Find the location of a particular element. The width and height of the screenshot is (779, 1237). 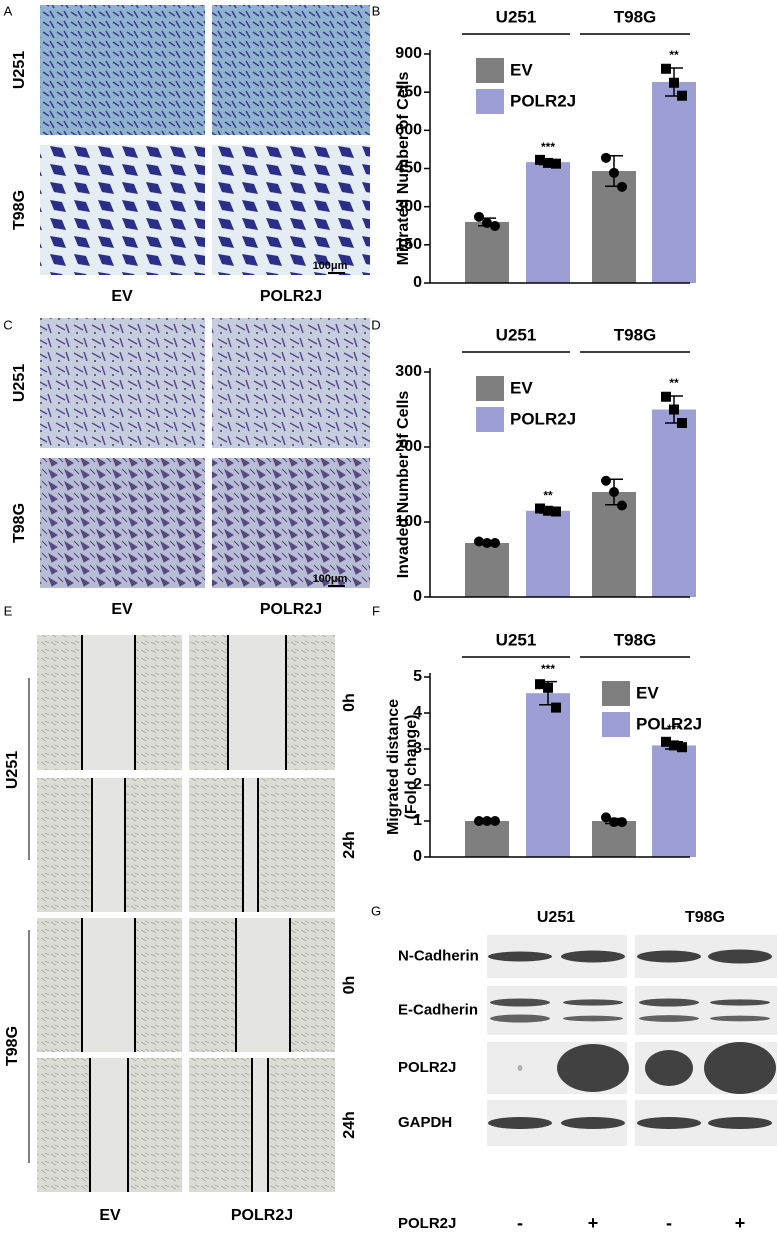

panel-letter: F is located at coordinates (376, 610).